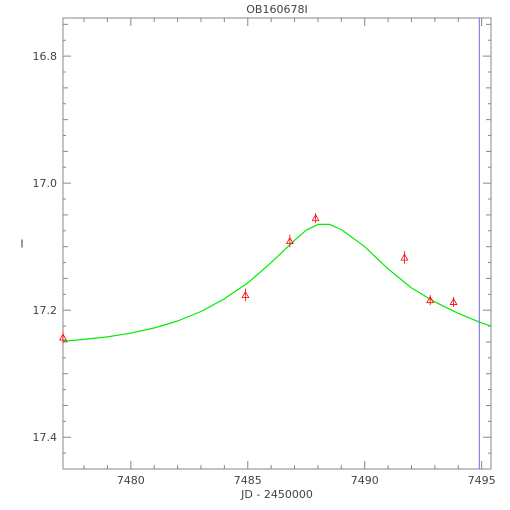 The width and height of the screenshot is (510, 510). I want to click on x-axis-label: JD - 2450000, so click(276, 494).